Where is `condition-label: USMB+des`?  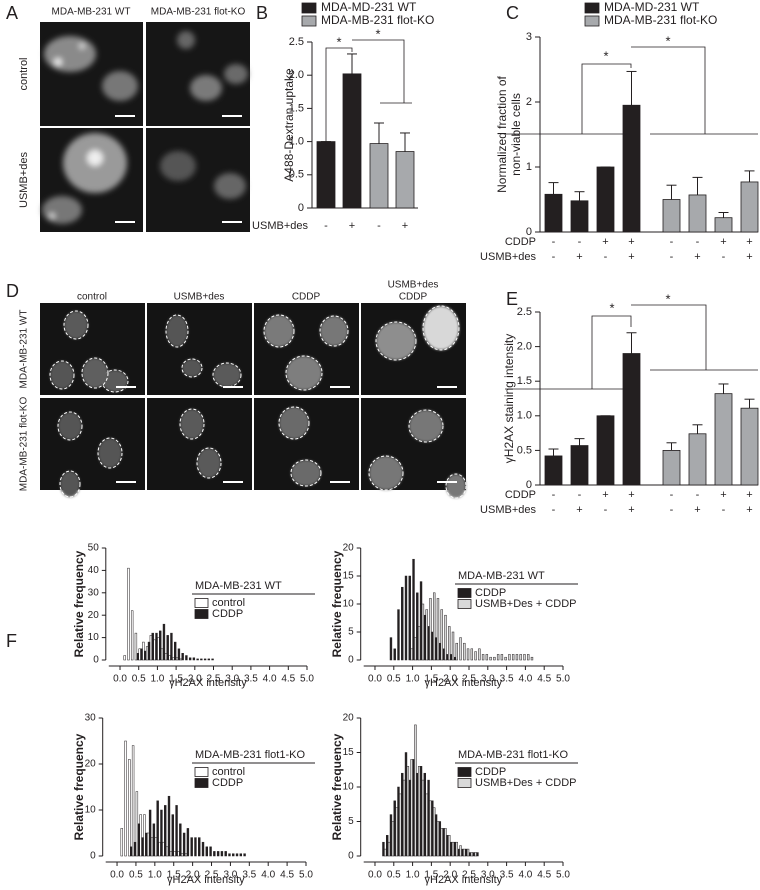 condition-label: USMB+des is located at coordinates (280, 226).